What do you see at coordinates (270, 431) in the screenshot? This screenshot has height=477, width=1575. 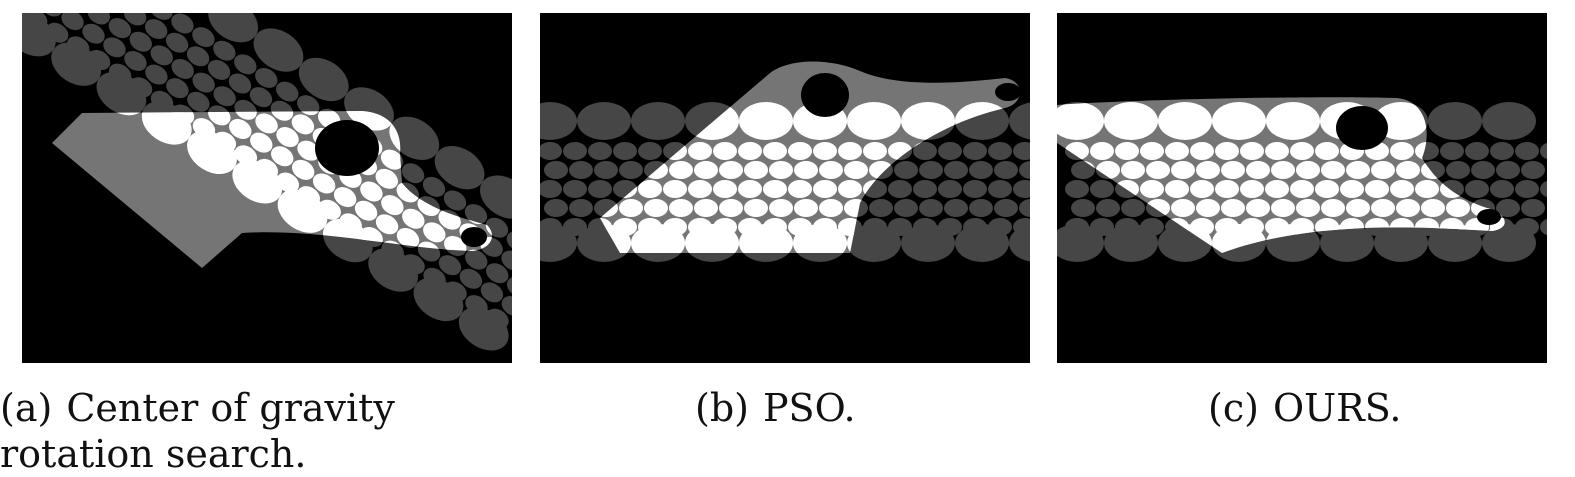 I see `caption-a: (a) Center of gravity rotation search.` at bounding box center [270, 431].